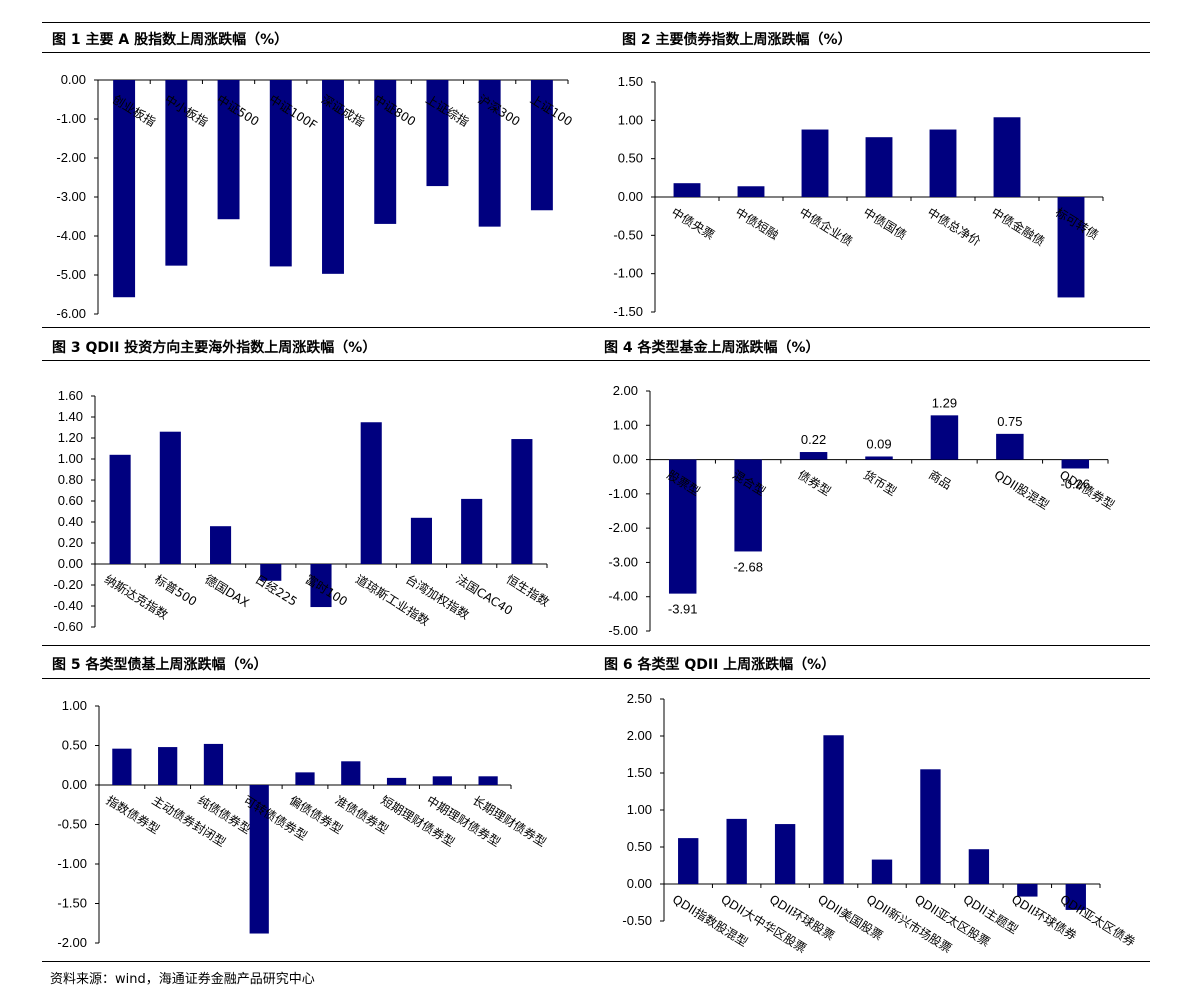  I want to click on rule-top, so click(596, 22).